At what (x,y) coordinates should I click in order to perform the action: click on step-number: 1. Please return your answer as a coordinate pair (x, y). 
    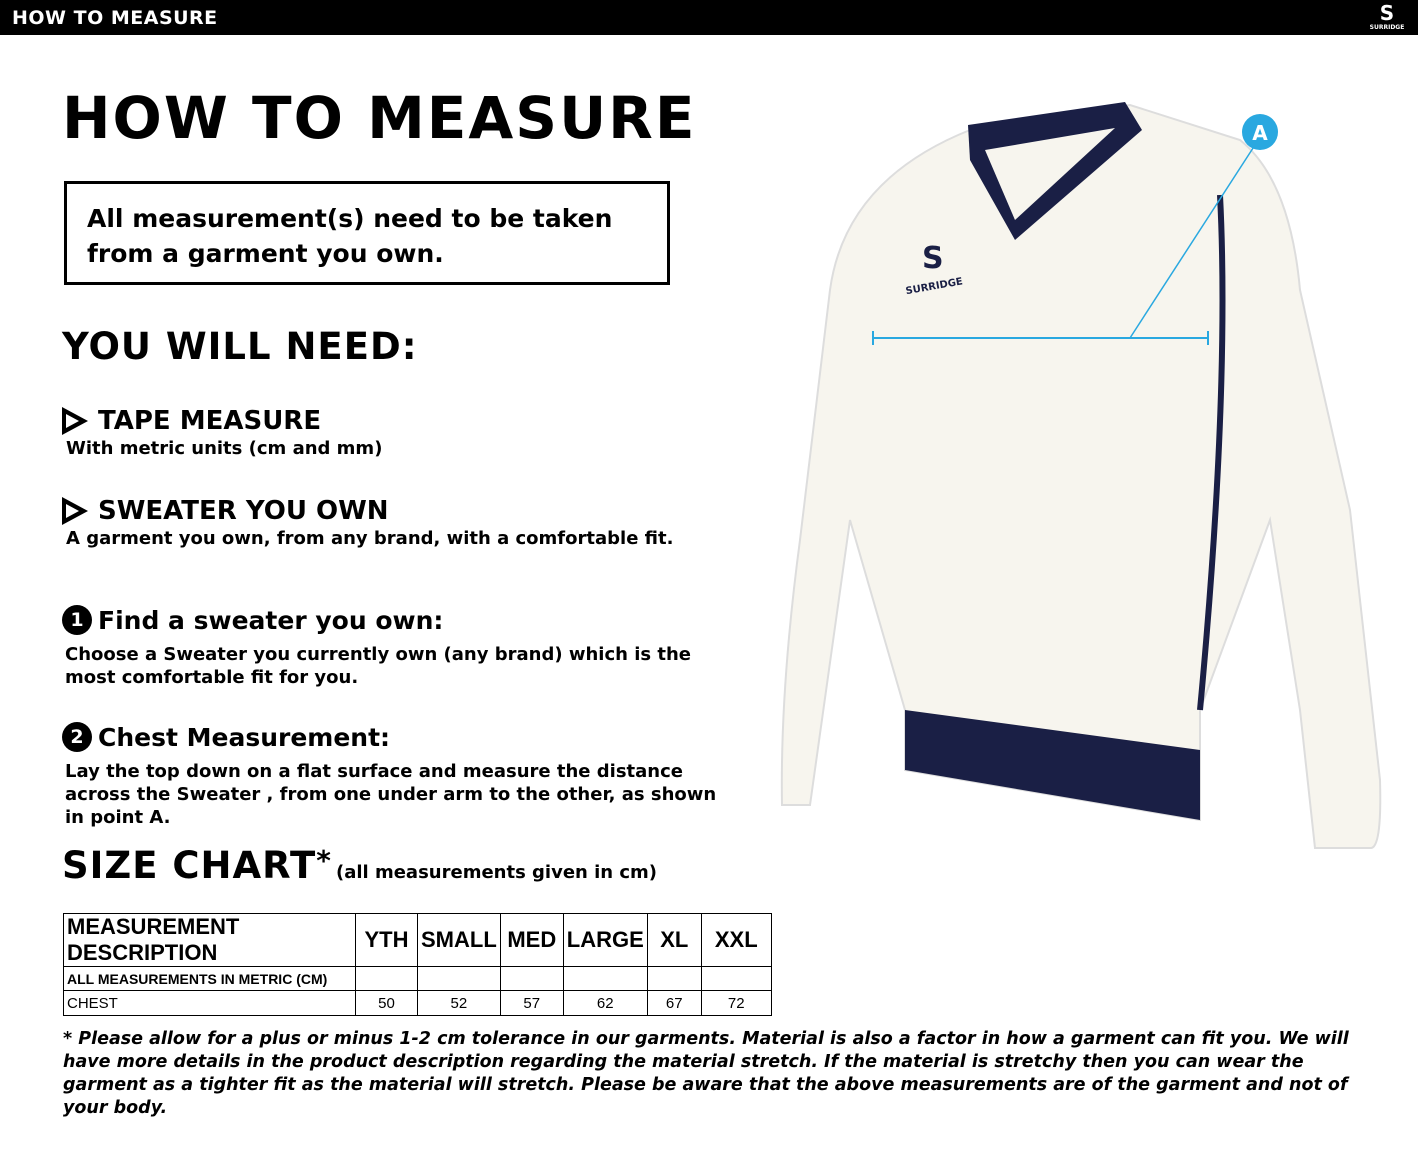
    Looking at the image, I should click on (77, 620).